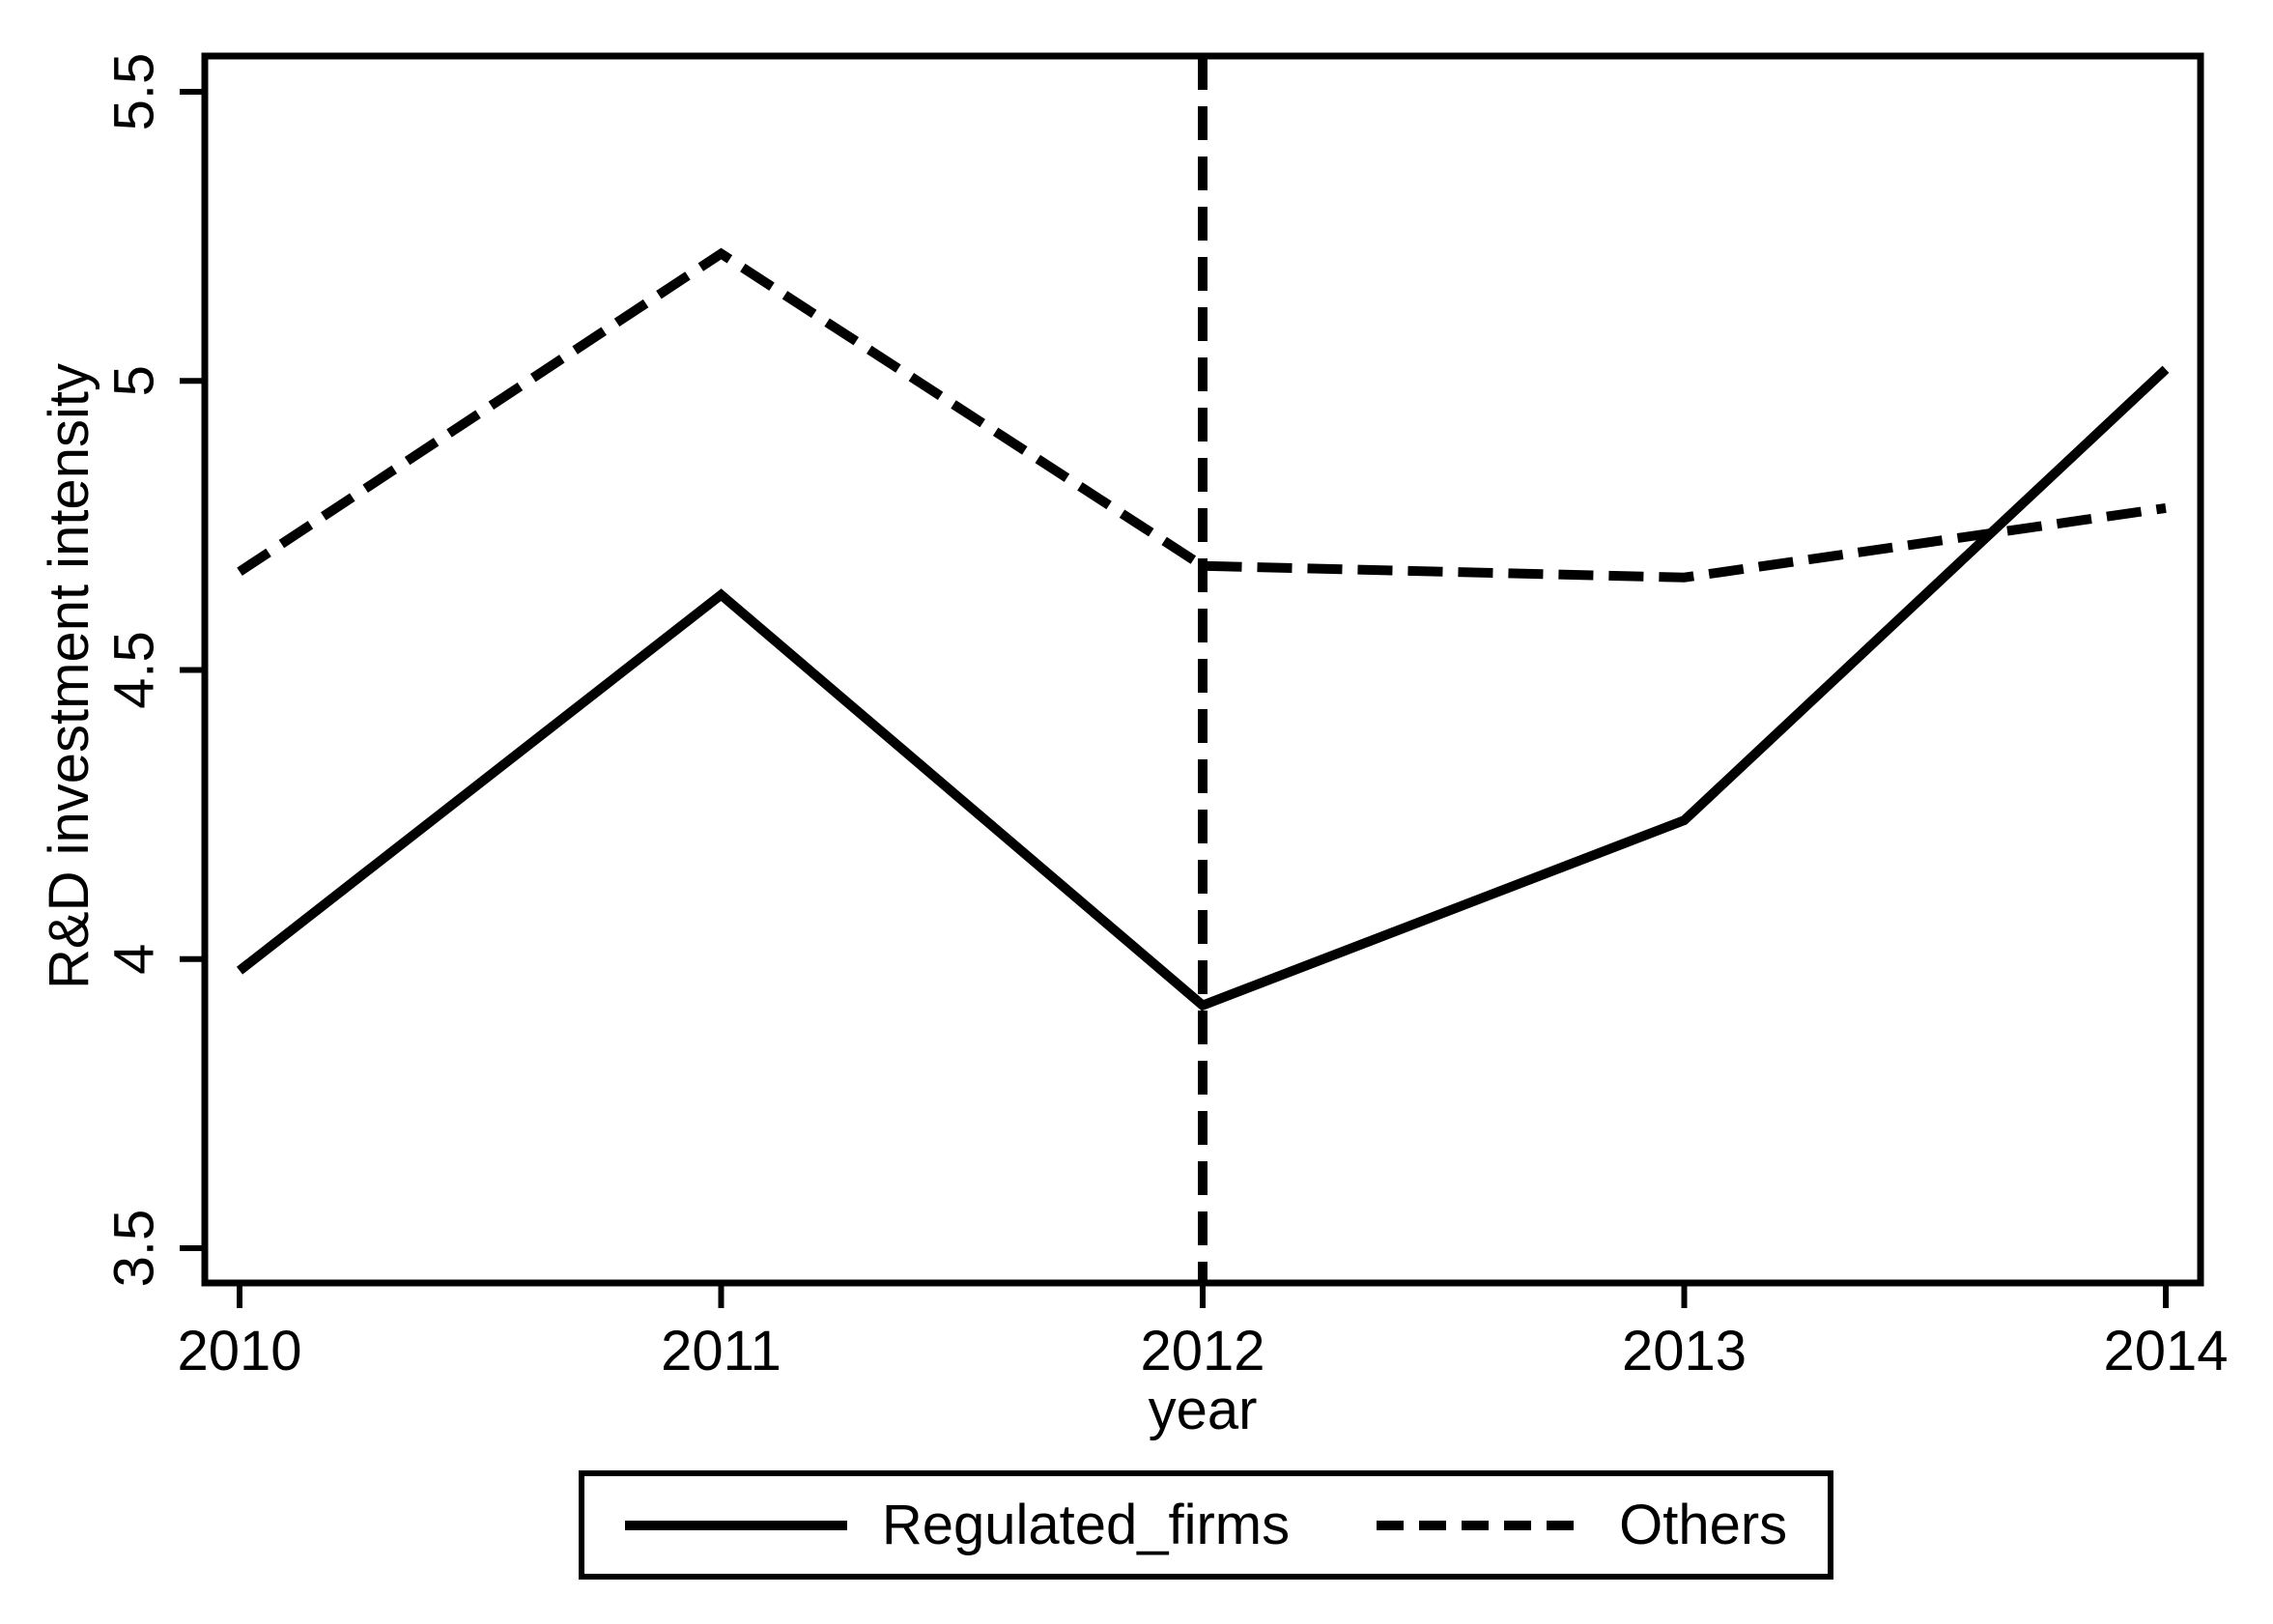  I want to click on legend-entry-regulated-firms: Regulated_firms, so click(957, 1525).